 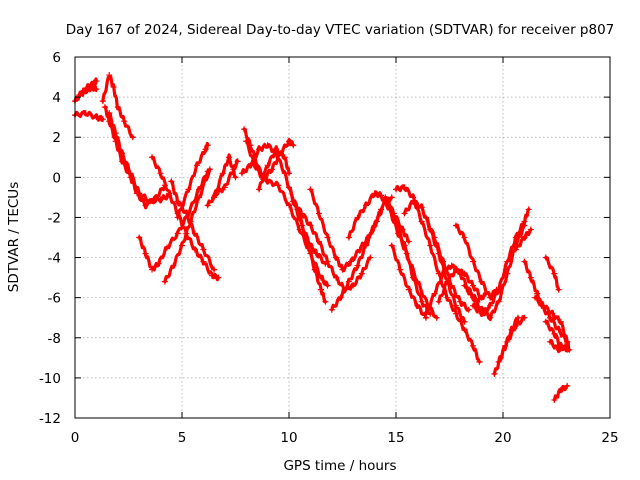 I want to click on x-tick-label: 10, so click(x=288, y=438).